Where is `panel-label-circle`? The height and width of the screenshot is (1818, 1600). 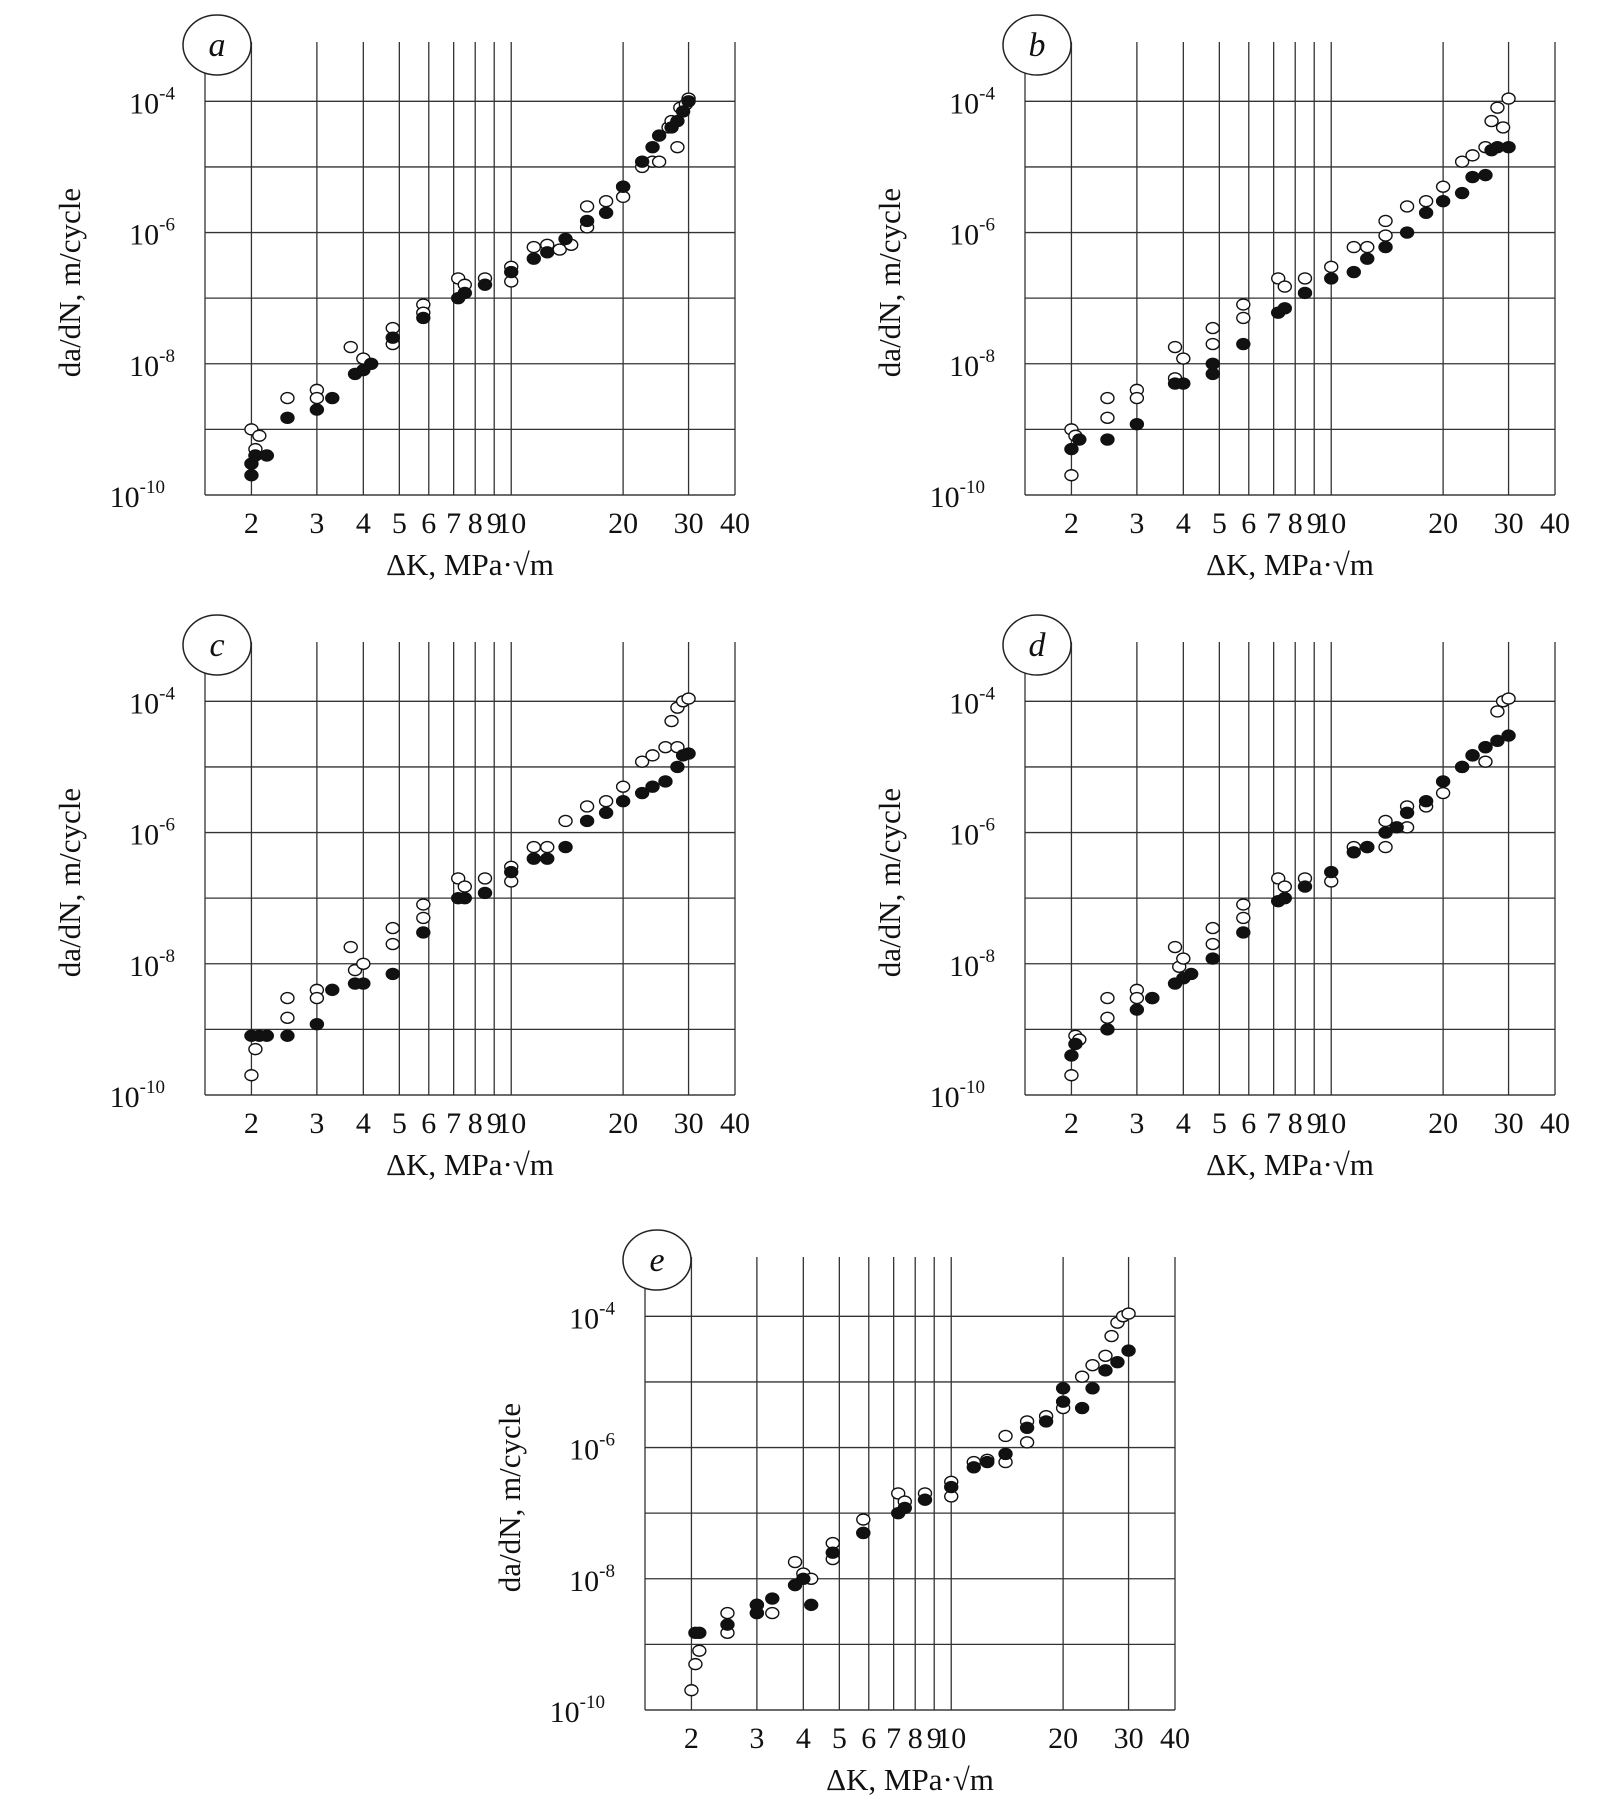 panel-label-circle is located at coordinates (1037, 45).